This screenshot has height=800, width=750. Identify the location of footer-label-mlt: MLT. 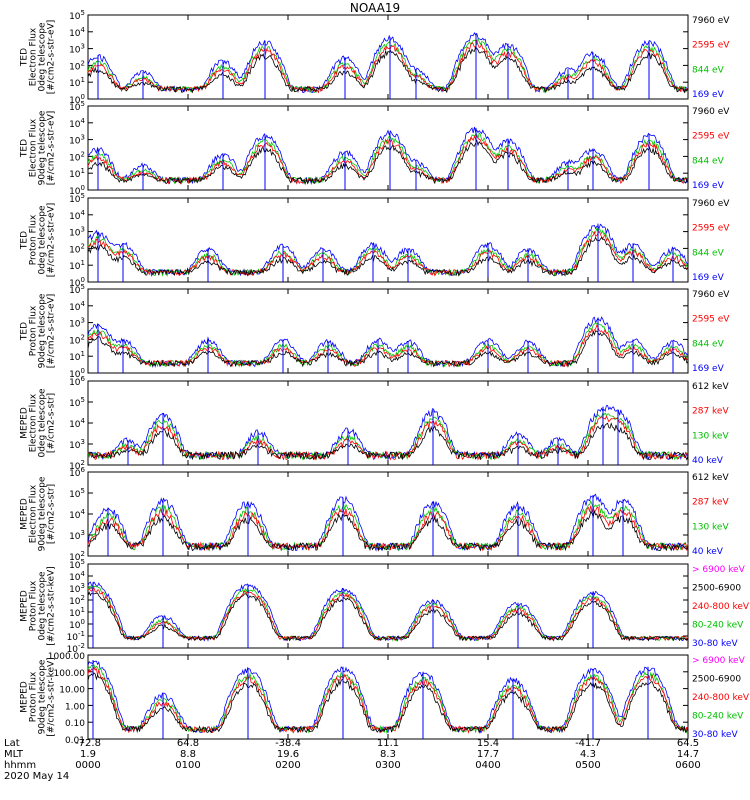
(14, 754).